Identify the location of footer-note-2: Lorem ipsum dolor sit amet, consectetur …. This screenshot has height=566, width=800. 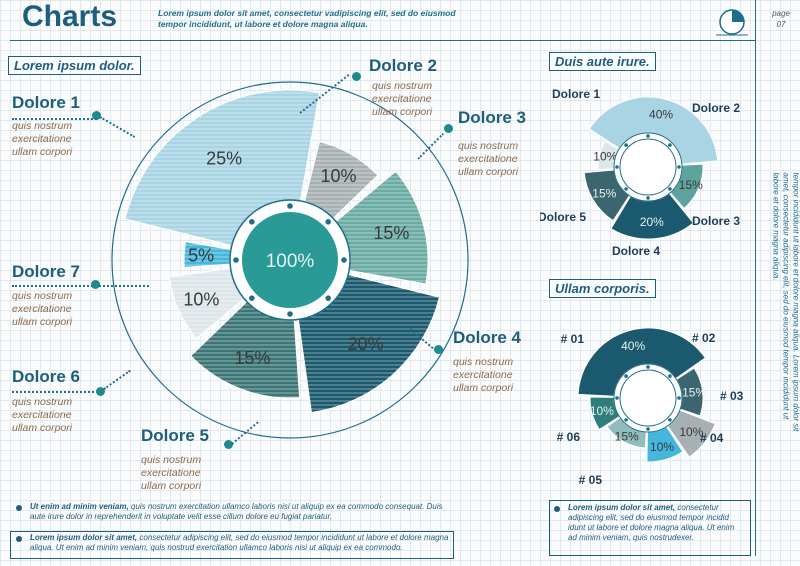
(240, 543).